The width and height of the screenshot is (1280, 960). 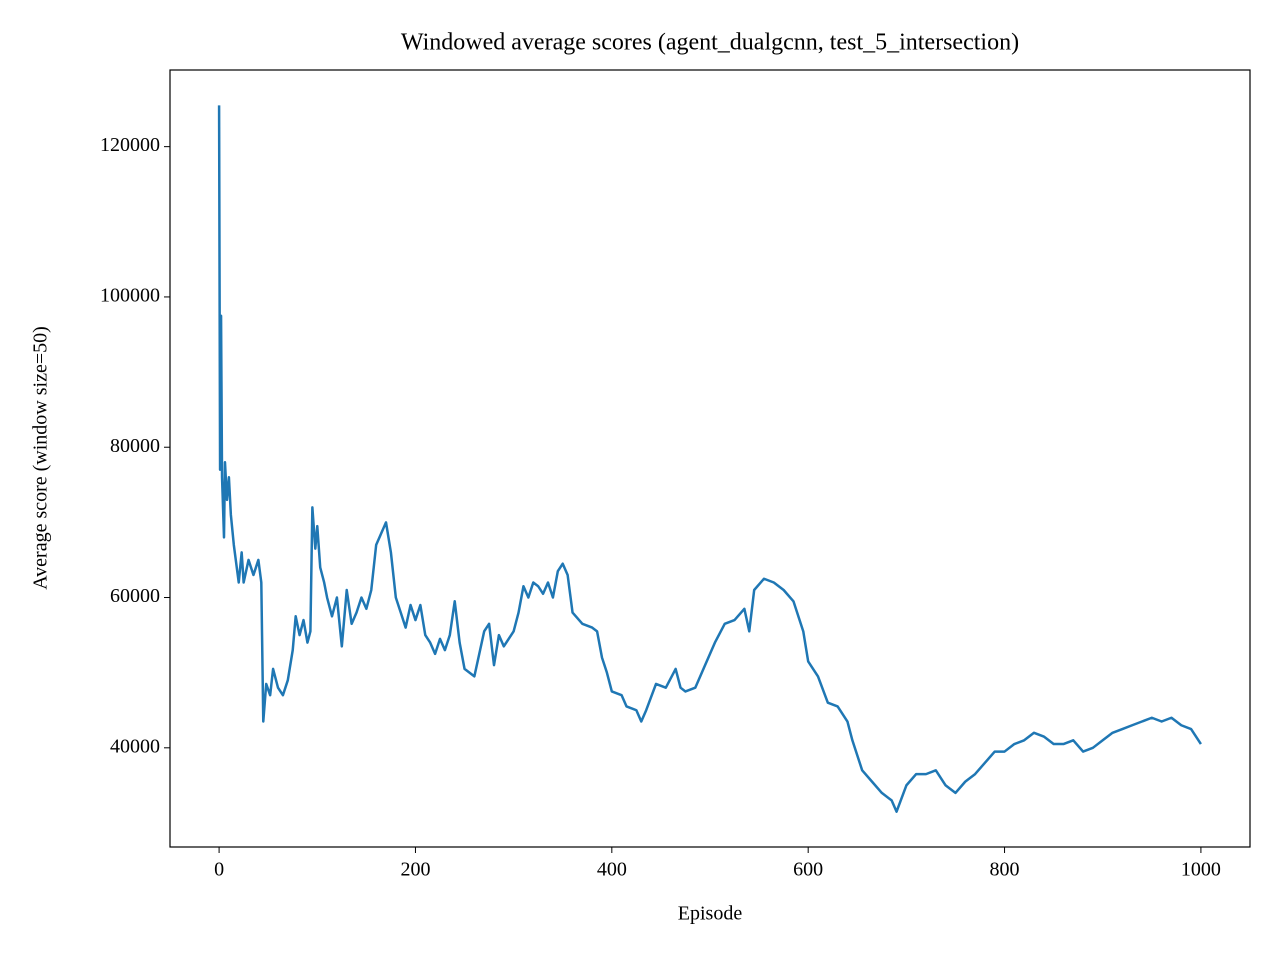 What do you see at coordinates (808, 870) in the screenshot?
I see `x-tick-label: 600` at bounding box center [808, 870].